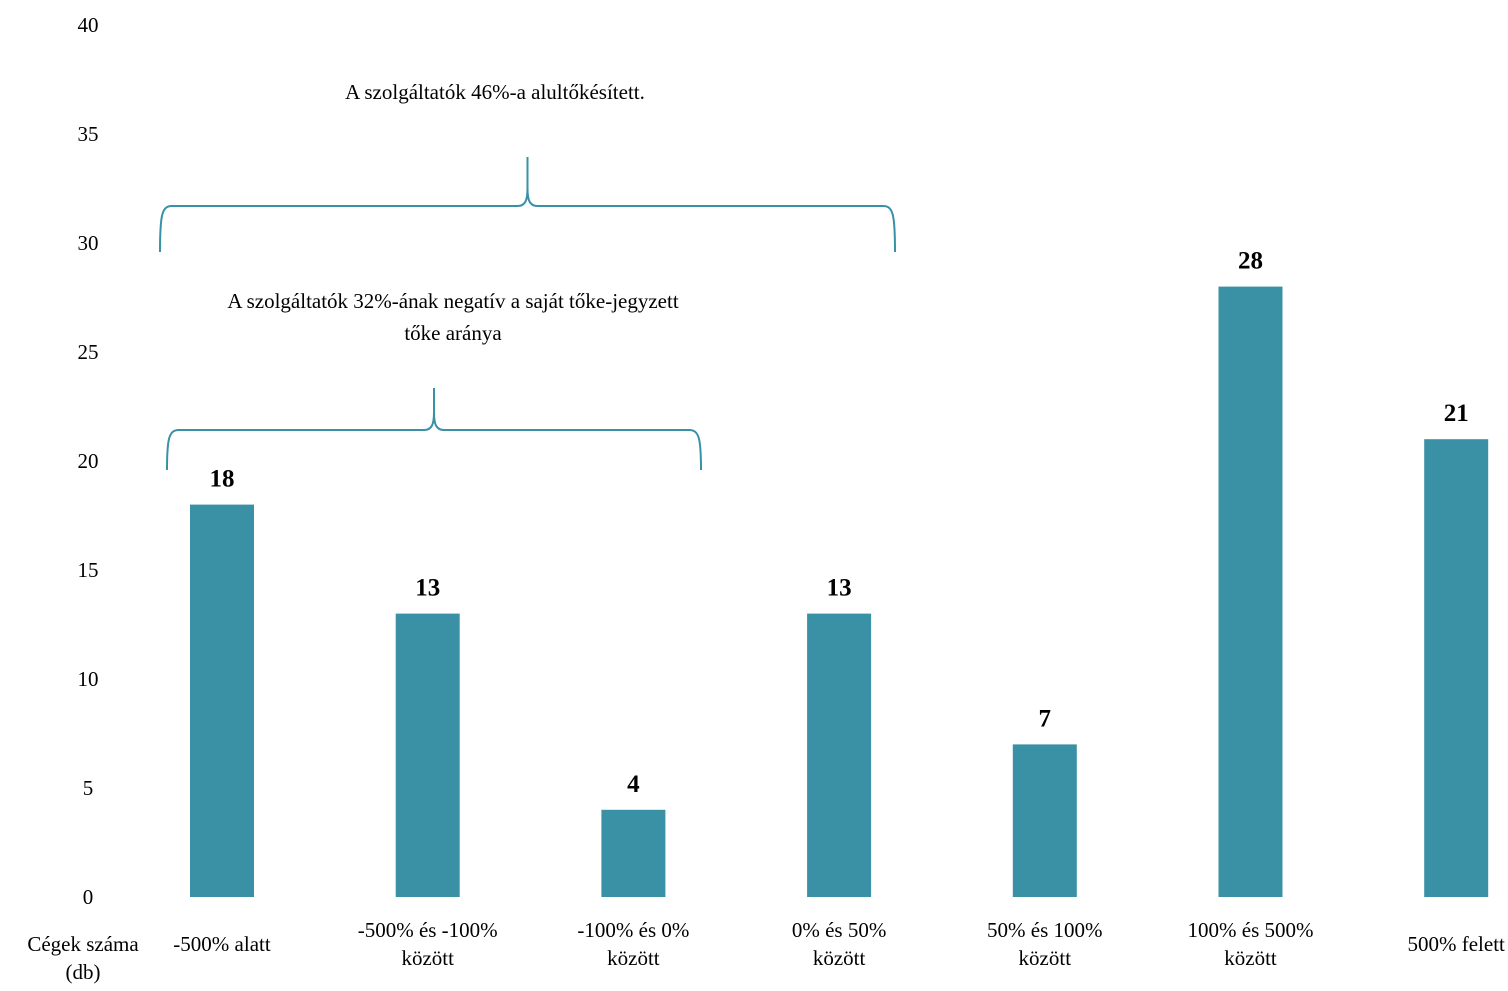  Describe the element at coordinates (1044, 930) in the screenshot. I see `category-label: 50% és 100%` at that location.